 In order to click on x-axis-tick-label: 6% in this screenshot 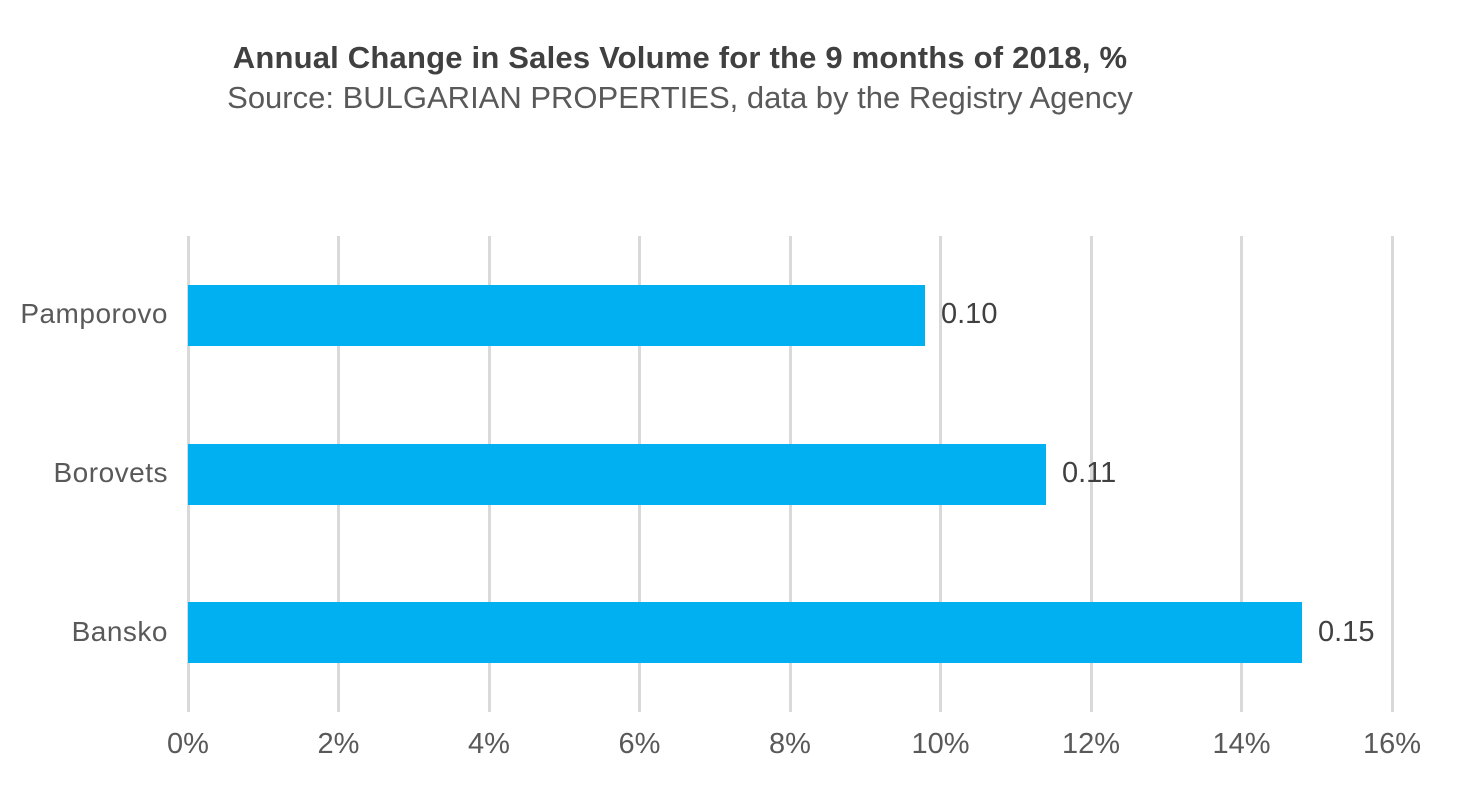, I will do `click(639, 744)`.